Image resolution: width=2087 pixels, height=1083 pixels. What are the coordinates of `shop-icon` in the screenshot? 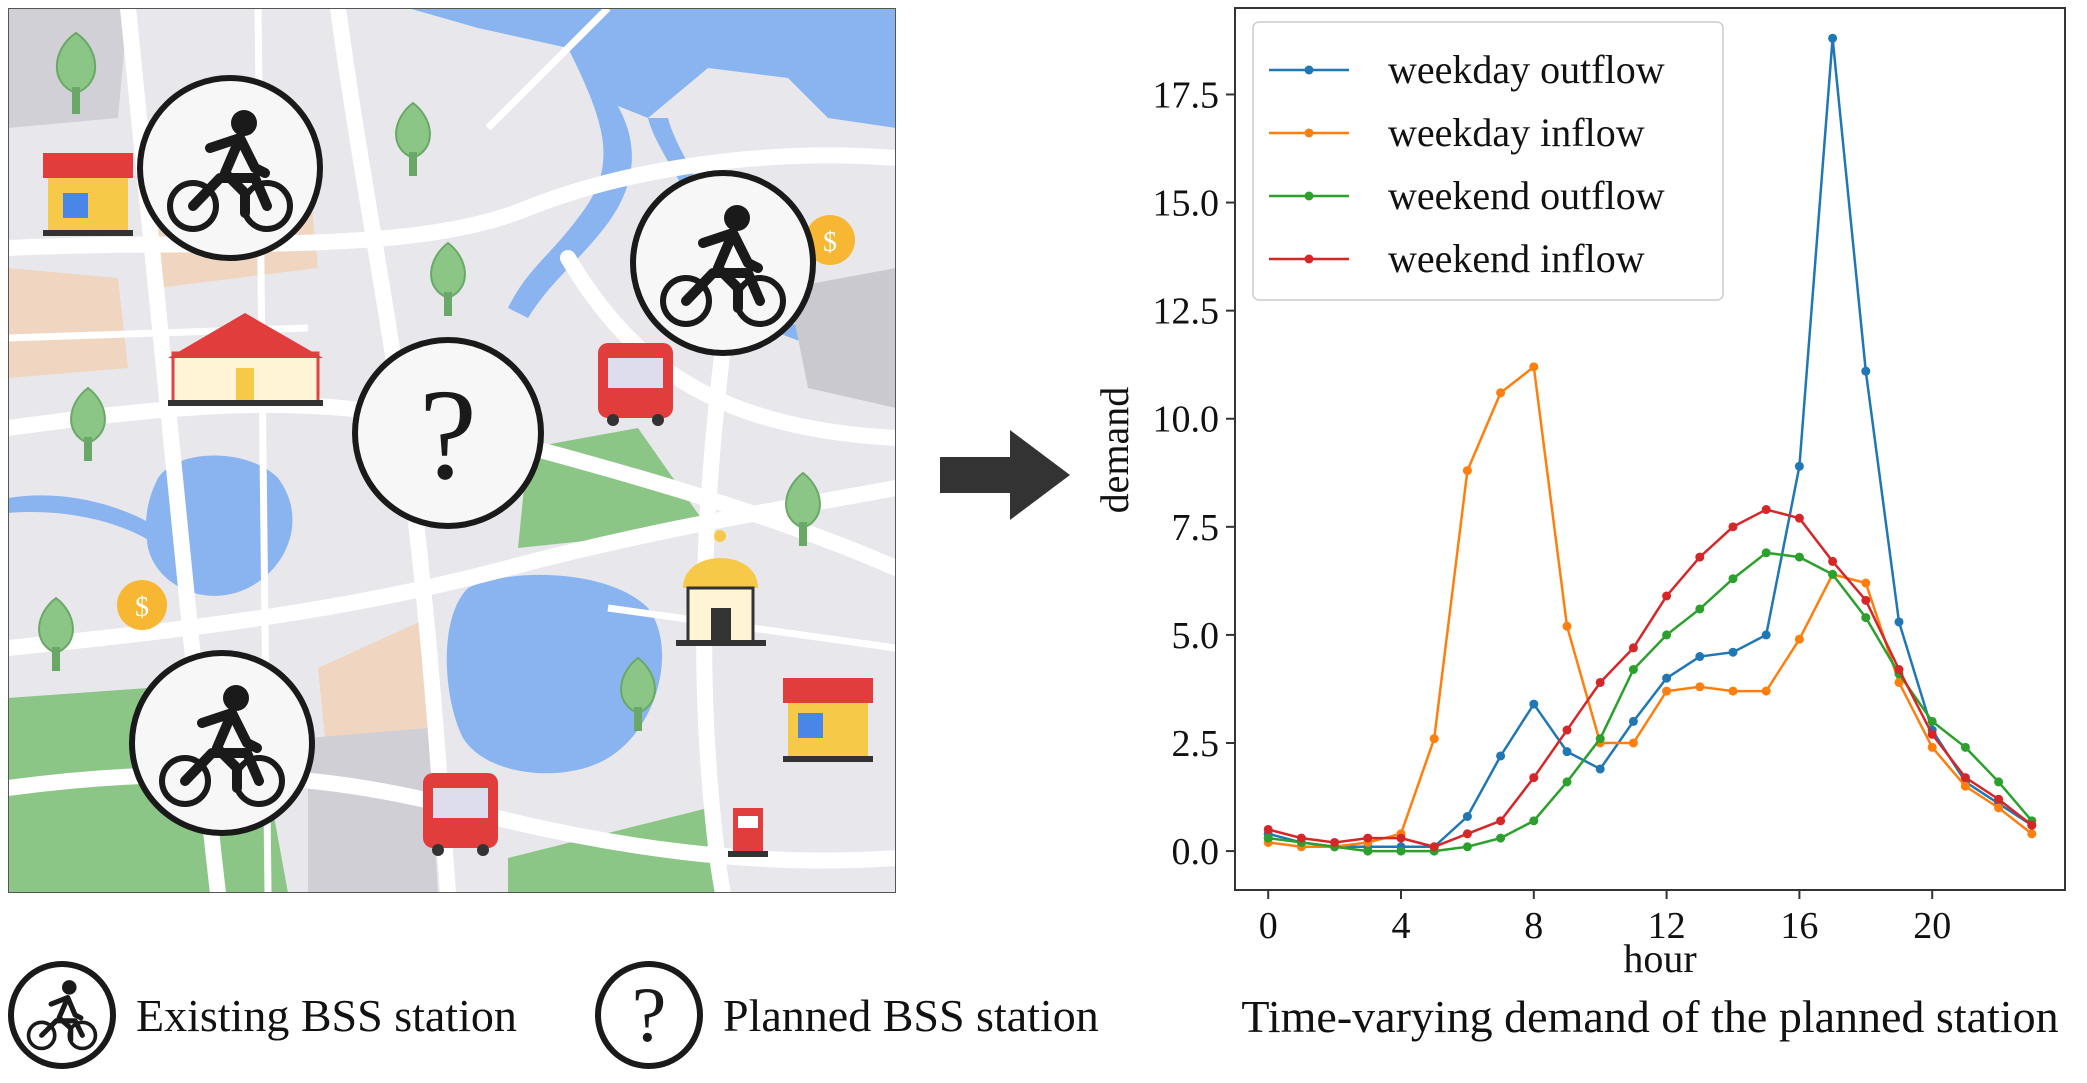 It's located at (88, 194).